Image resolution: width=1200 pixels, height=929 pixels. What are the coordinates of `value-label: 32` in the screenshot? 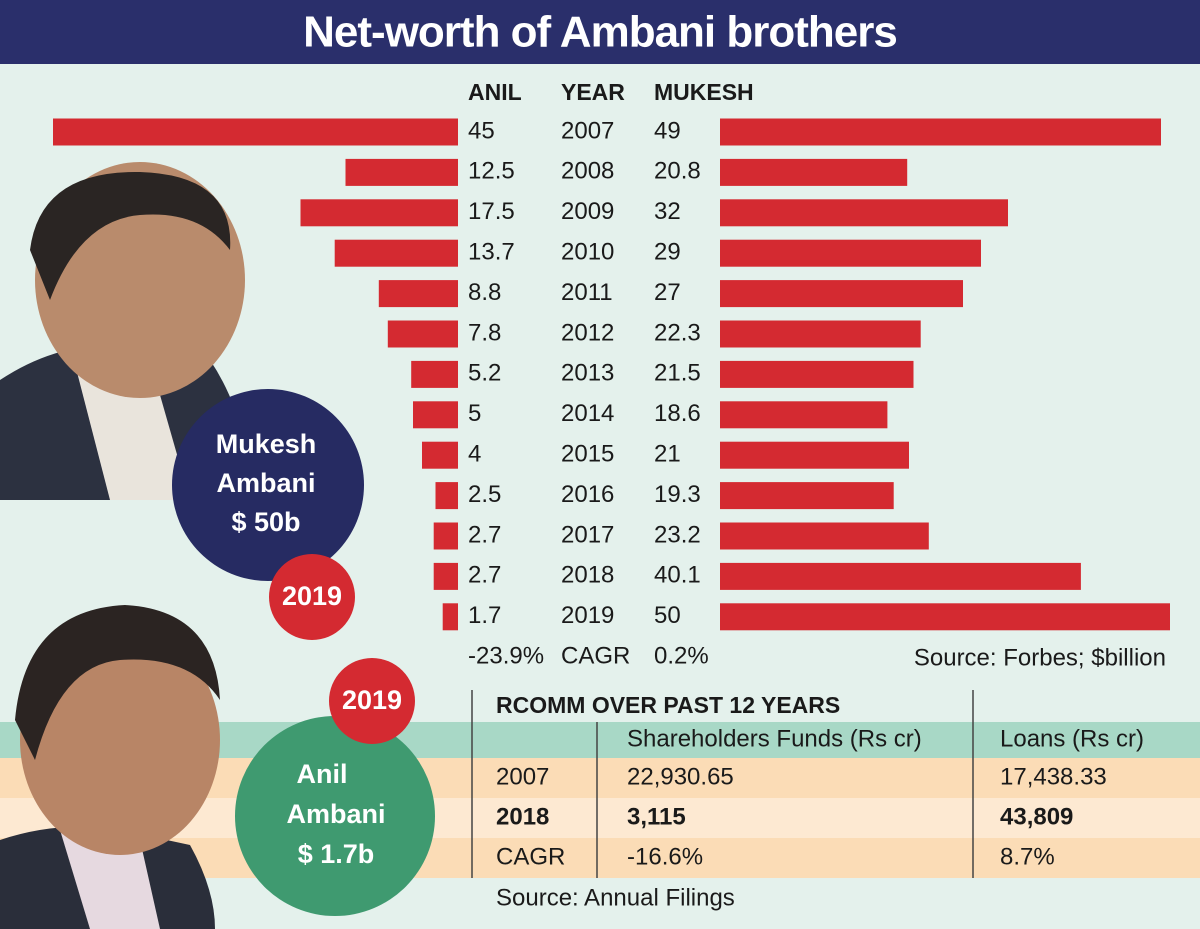 It's located at (667, 211).